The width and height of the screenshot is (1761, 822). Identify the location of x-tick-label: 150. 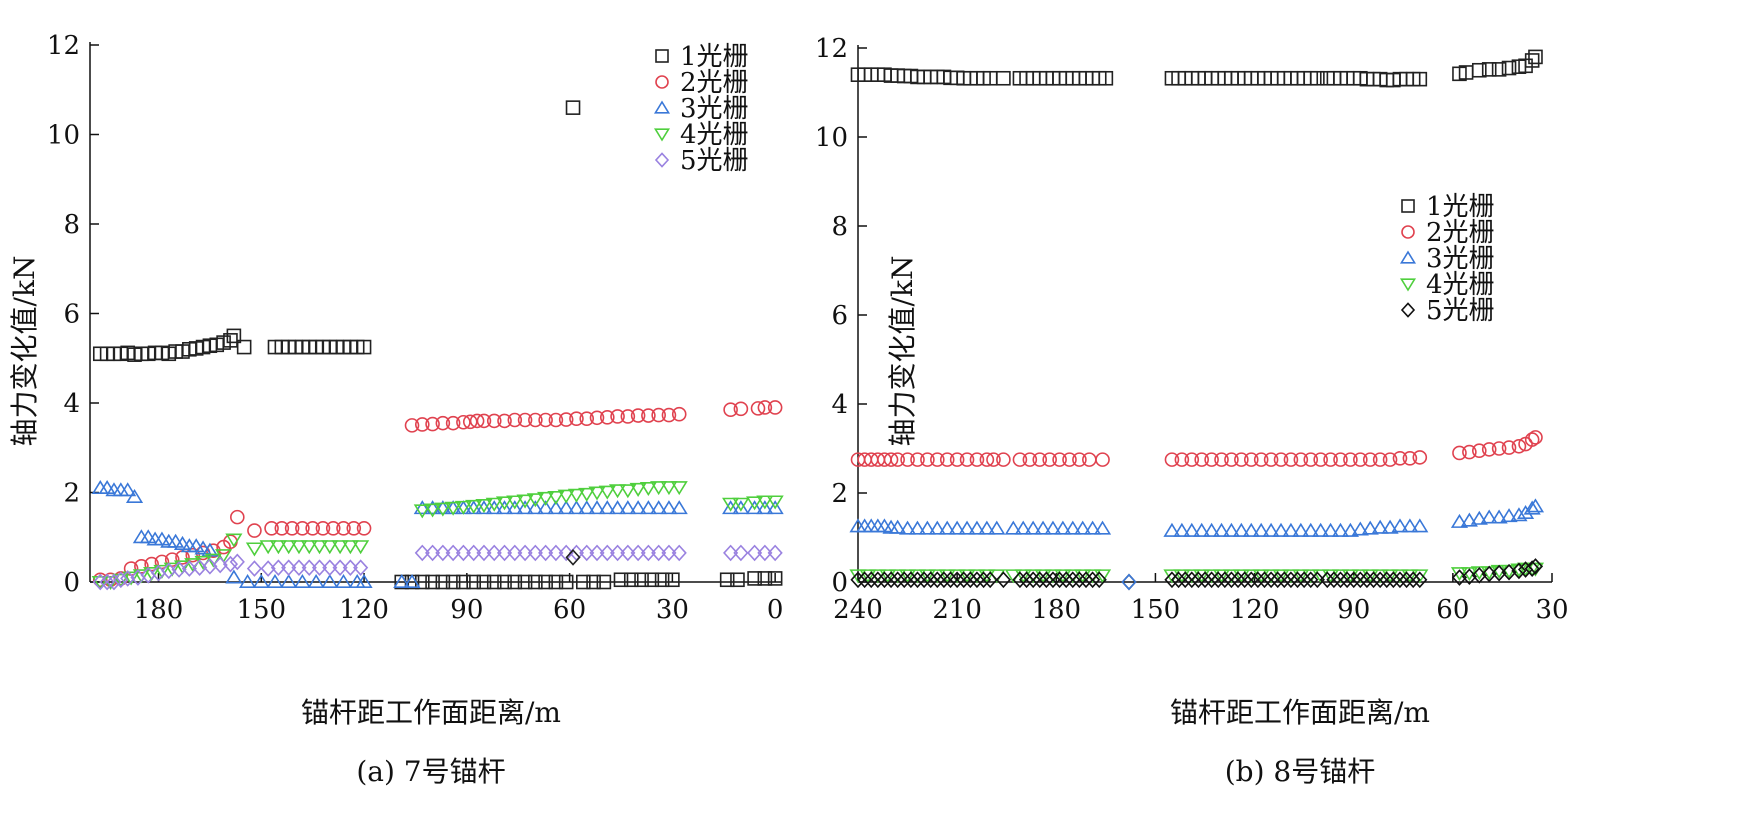
(261, 610).